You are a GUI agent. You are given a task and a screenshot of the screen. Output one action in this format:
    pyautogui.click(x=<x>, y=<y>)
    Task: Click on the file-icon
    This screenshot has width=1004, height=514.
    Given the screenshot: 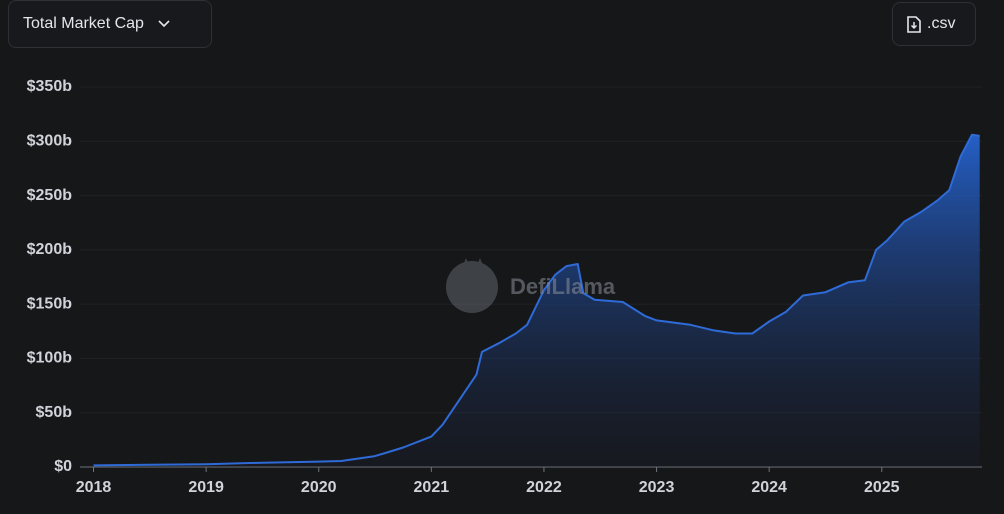 What is the action you would take?
    pyautogui.click(x=914, y=24)
    